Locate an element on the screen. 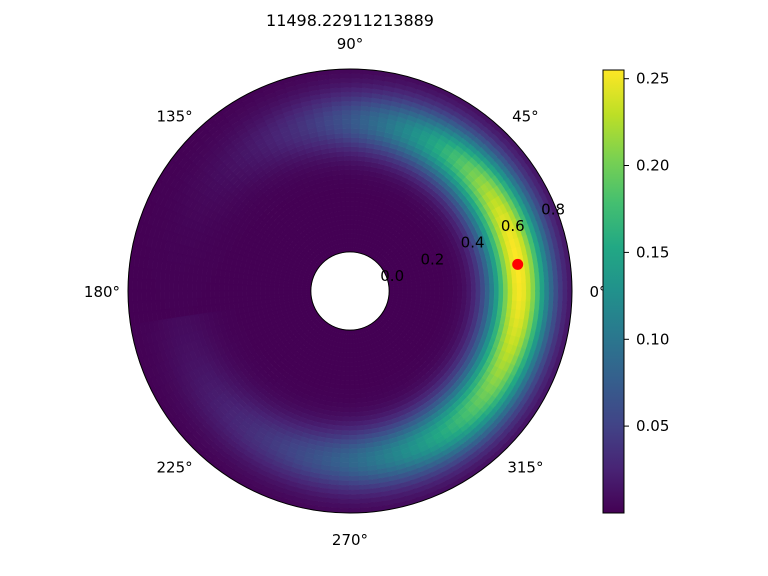 Image resolution: width=768 pixels, height=576 pixels. theta-tick-label: 270° is located at coordinates (350, 540).